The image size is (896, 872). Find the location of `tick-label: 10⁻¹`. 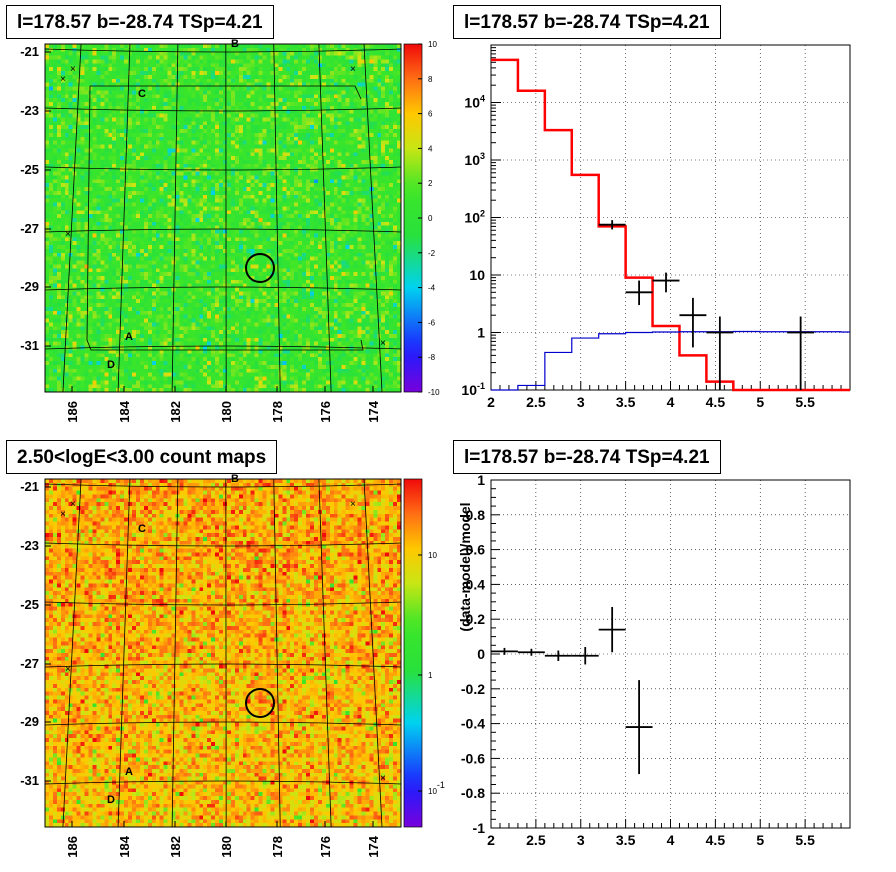

tick-label: 10⁻¹ is located at coordinates (473, 389).